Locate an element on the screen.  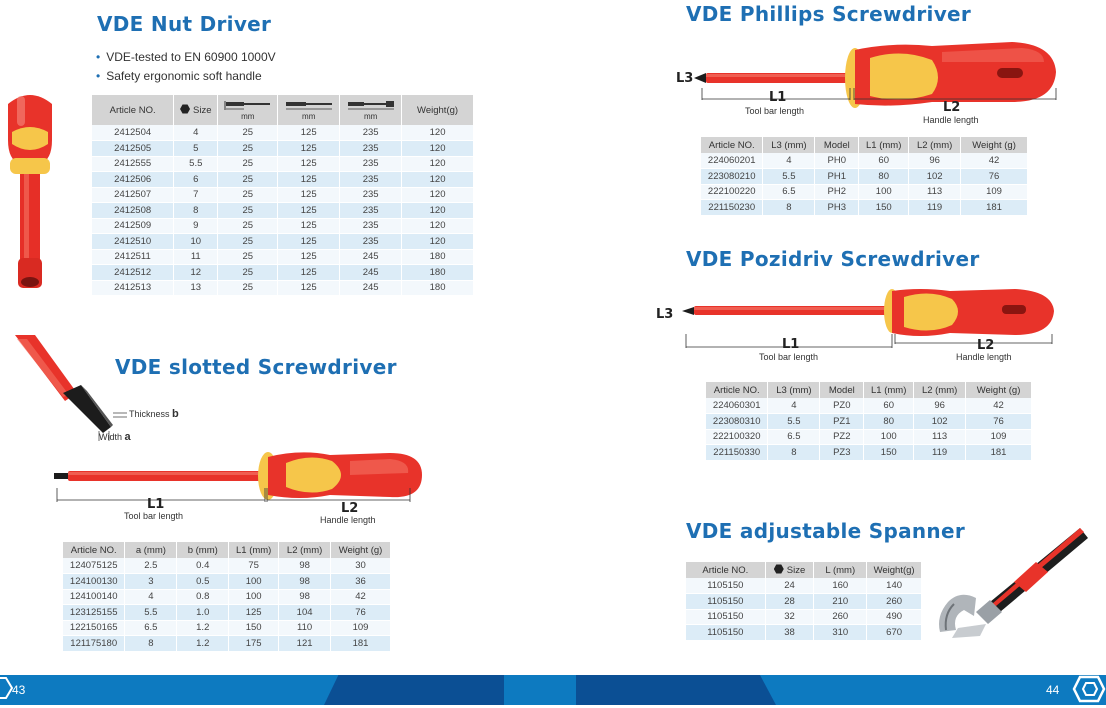
table-row: 2412510 10 25 125 235 120 is located at coordinates (283, 241).